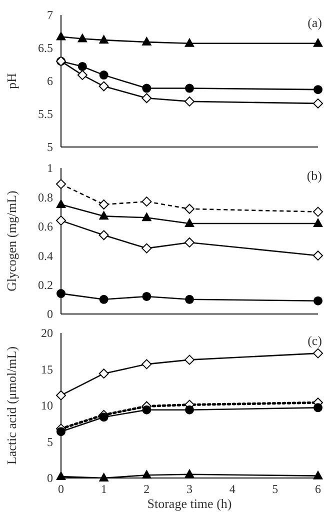 The height and width of the screenshot is (520, 329). I want to click on x-tick-label: 1, so click(103, 489).